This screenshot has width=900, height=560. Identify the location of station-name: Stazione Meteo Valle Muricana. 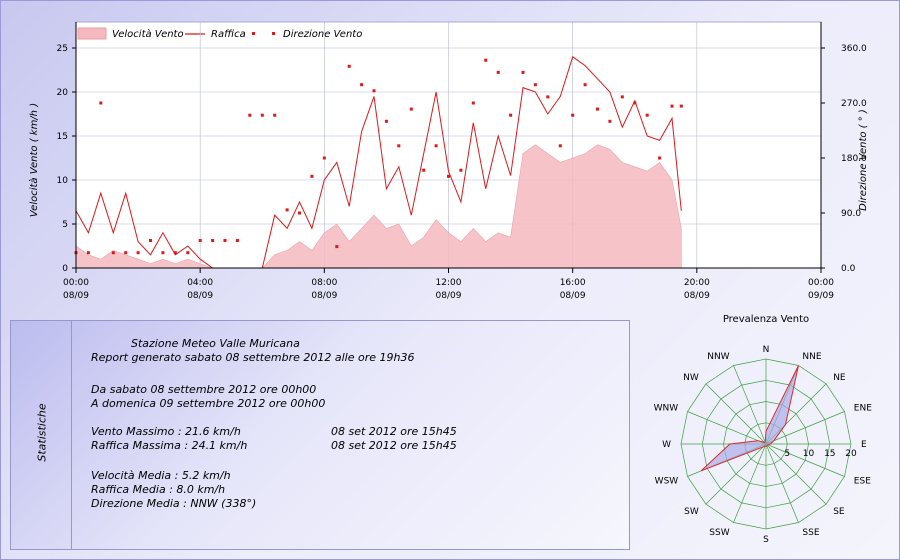
(215, 343).